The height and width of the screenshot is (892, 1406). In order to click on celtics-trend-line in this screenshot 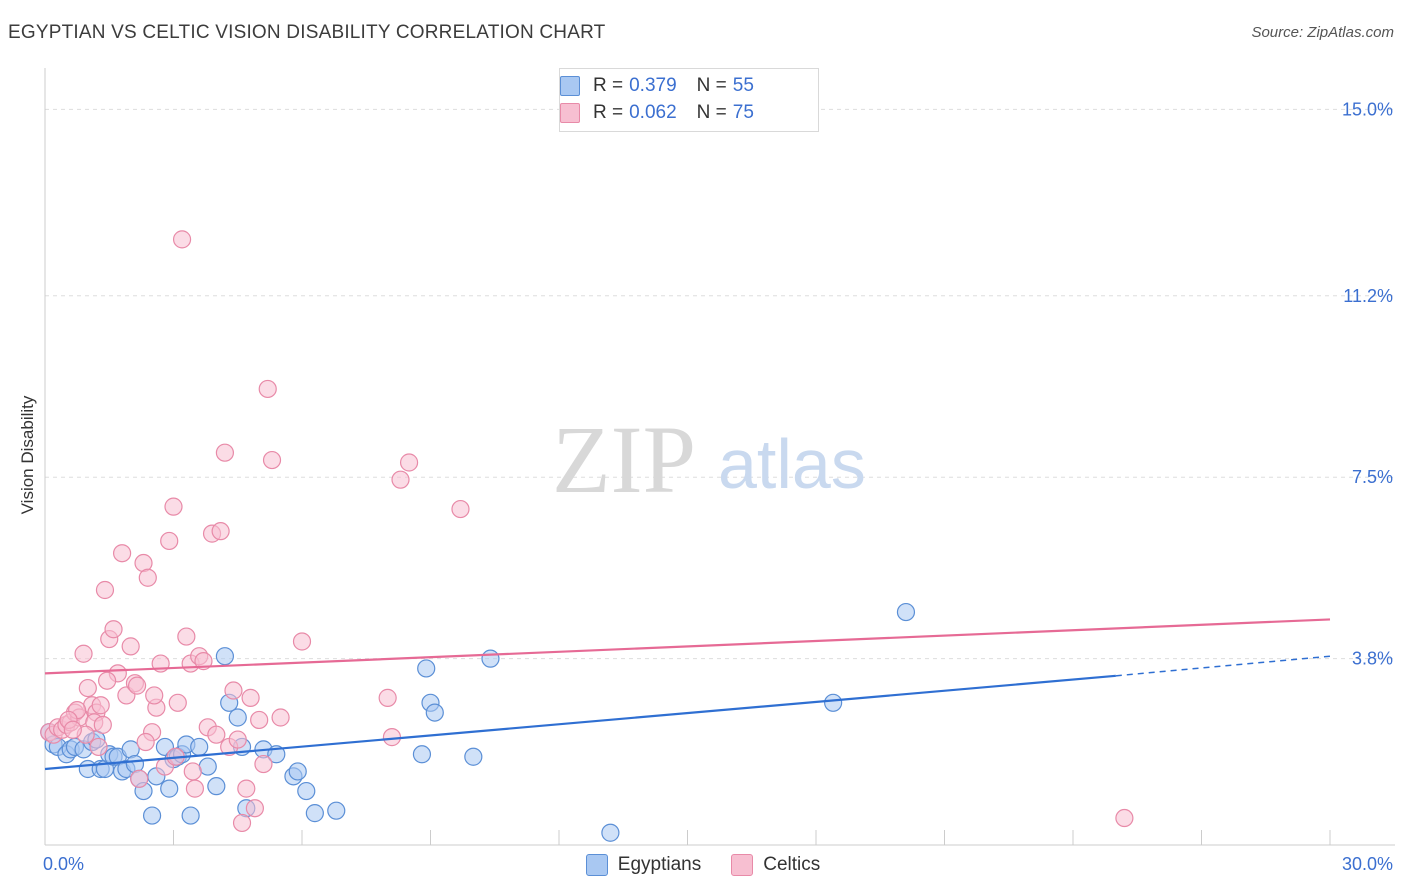, I will do `click(687, 646)`.